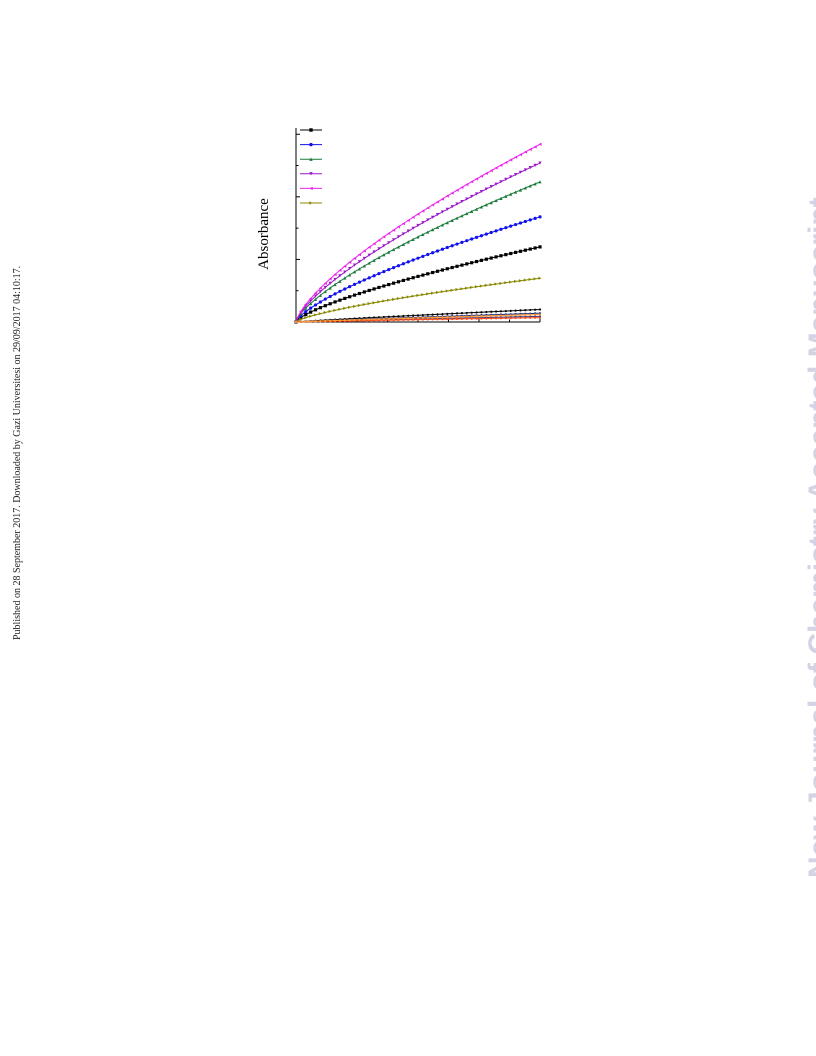  What do you see at coordinates (311, 166) in the screenshot?
I see `legend` at bounding box center [311, 166].